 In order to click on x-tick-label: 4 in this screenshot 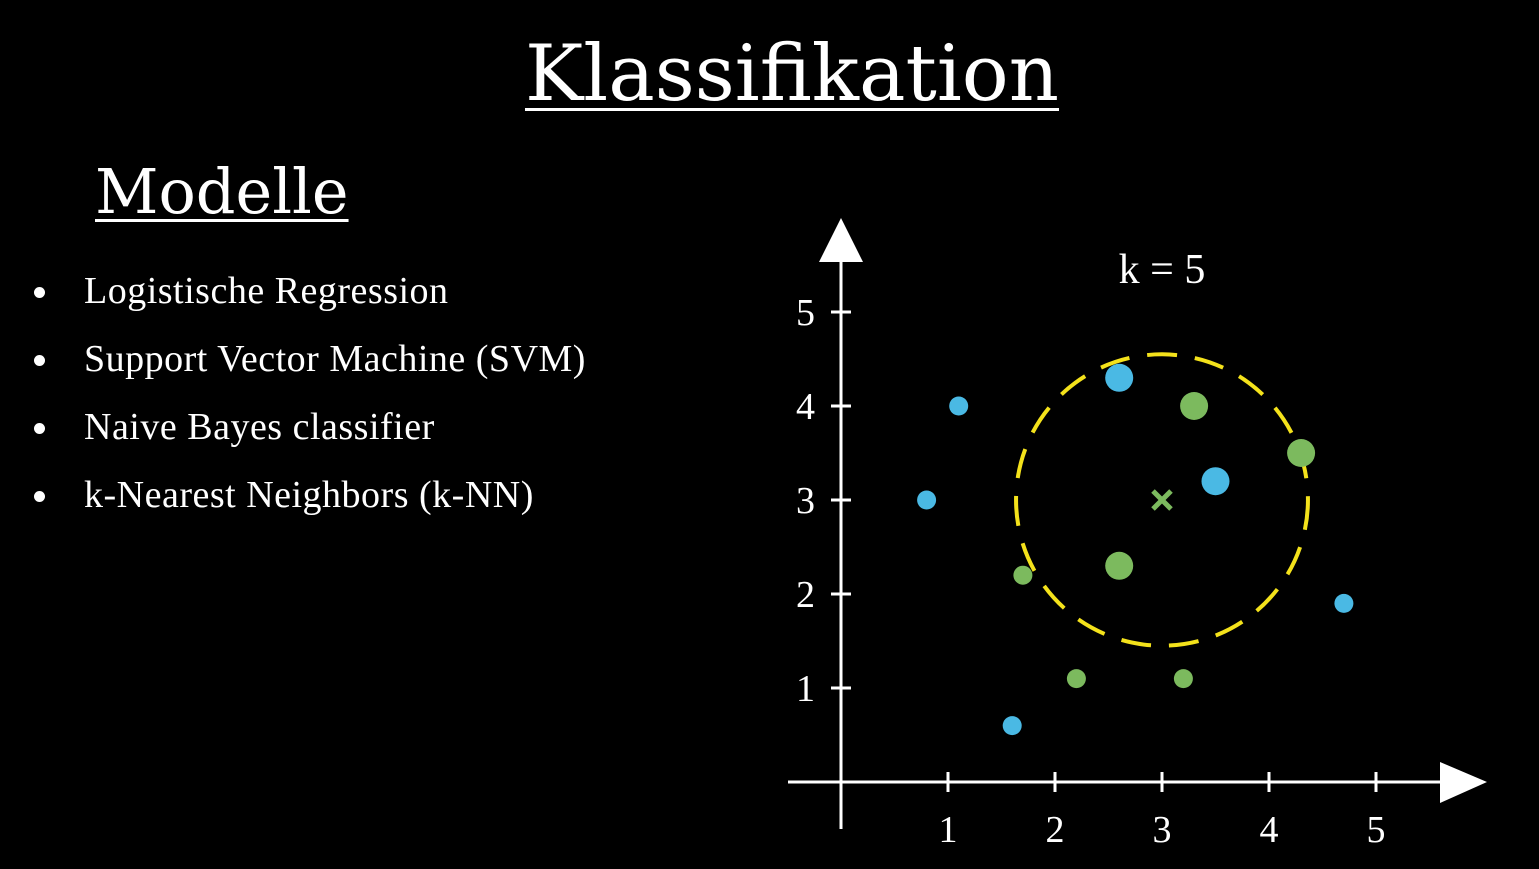, I will do `click(1269, 830)`.